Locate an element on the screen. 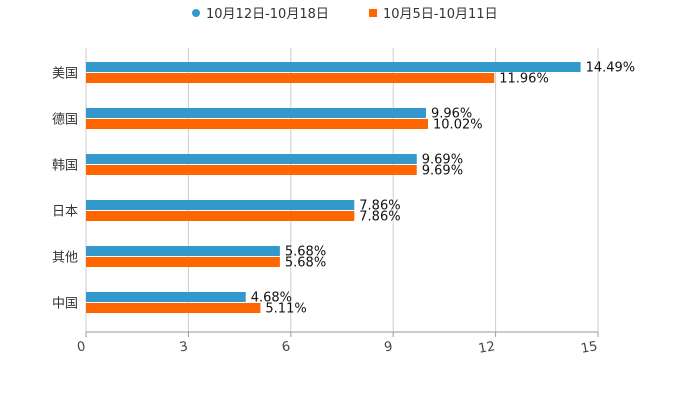 The image size is (700, 404). bar-value-label: 4.68% is located at coordinates (271, 298).